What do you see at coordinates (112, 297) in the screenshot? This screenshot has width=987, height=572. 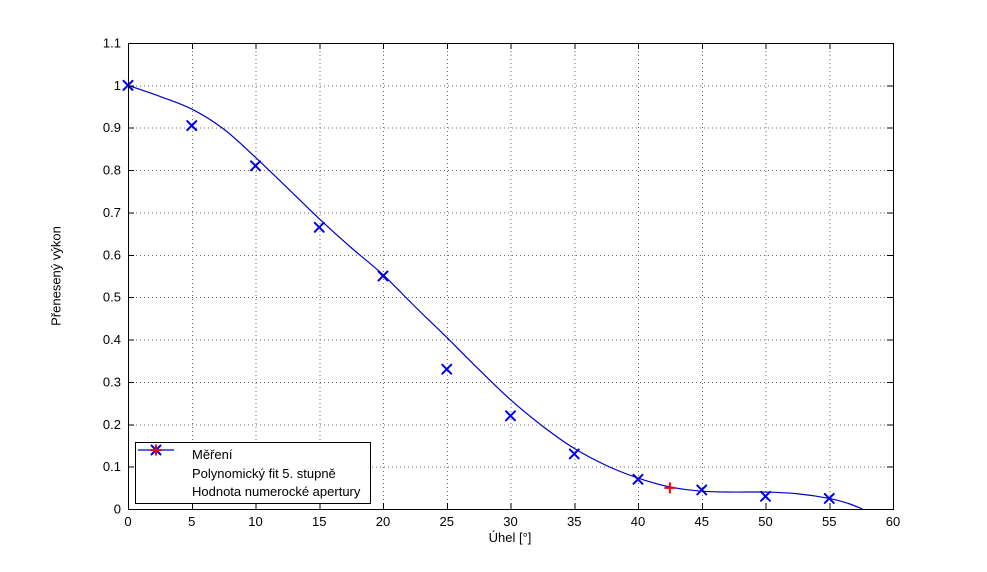 I see `y-tick-label: 0.5` at bounding box center [112, 297].